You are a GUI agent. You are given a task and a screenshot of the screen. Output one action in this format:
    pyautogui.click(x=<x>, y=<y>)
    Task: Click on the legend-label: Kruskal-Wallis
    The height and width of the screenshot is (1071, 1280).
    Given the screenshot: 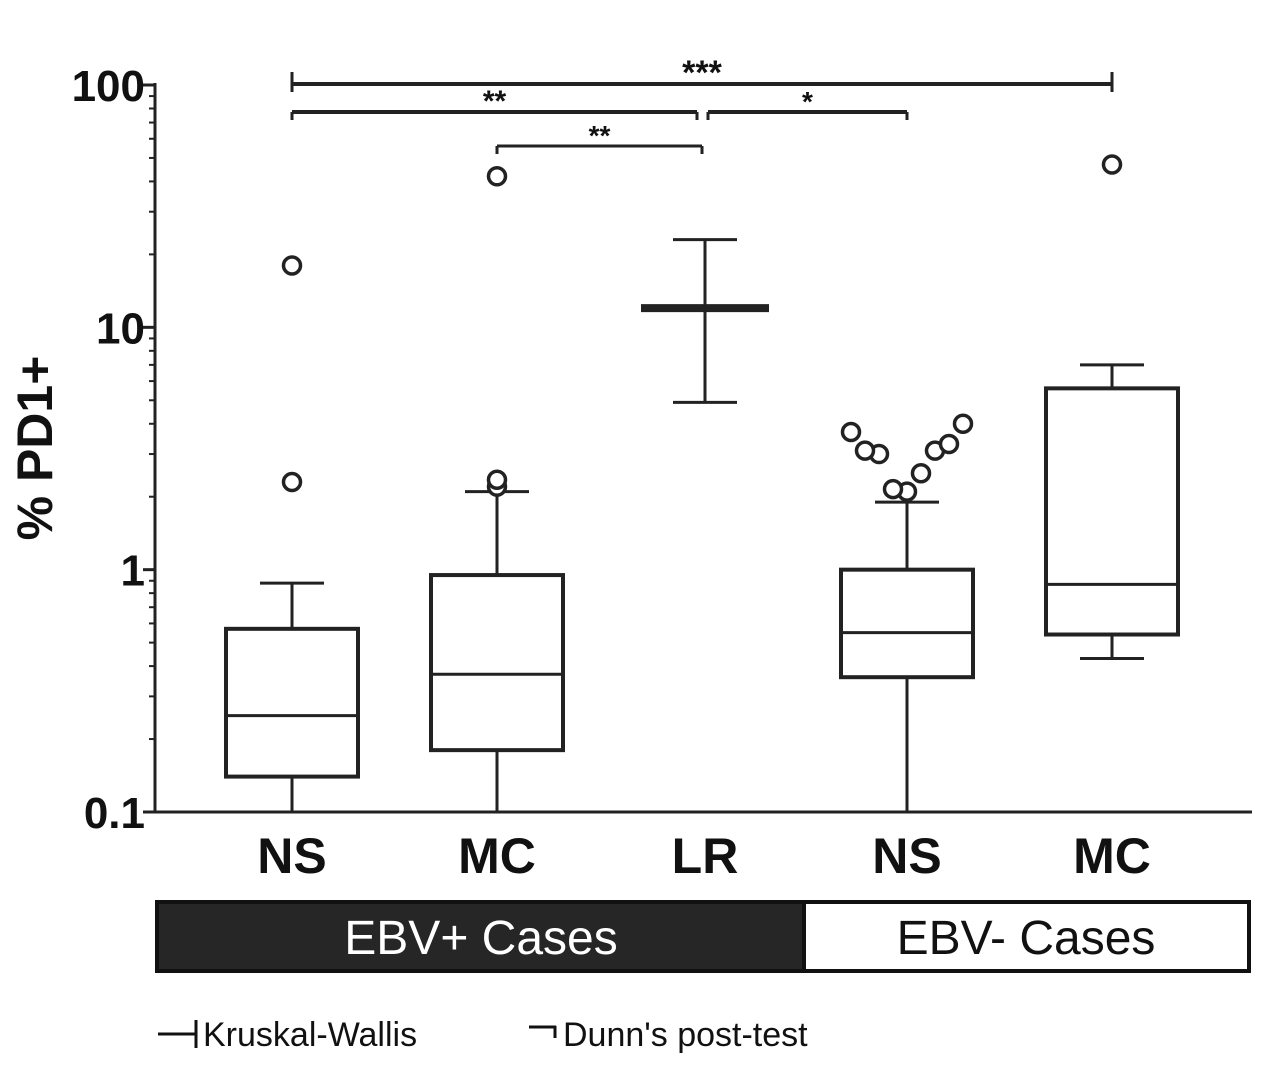 What is the action you would take?
    pyautogui.click(x=310, y=1035)
    